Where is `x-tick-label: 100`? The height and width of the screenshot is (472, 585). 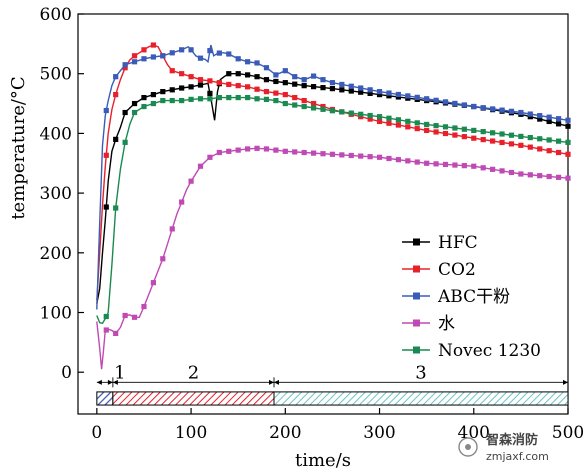 x-tick-label: 100 is located at coordinates (191, 433).